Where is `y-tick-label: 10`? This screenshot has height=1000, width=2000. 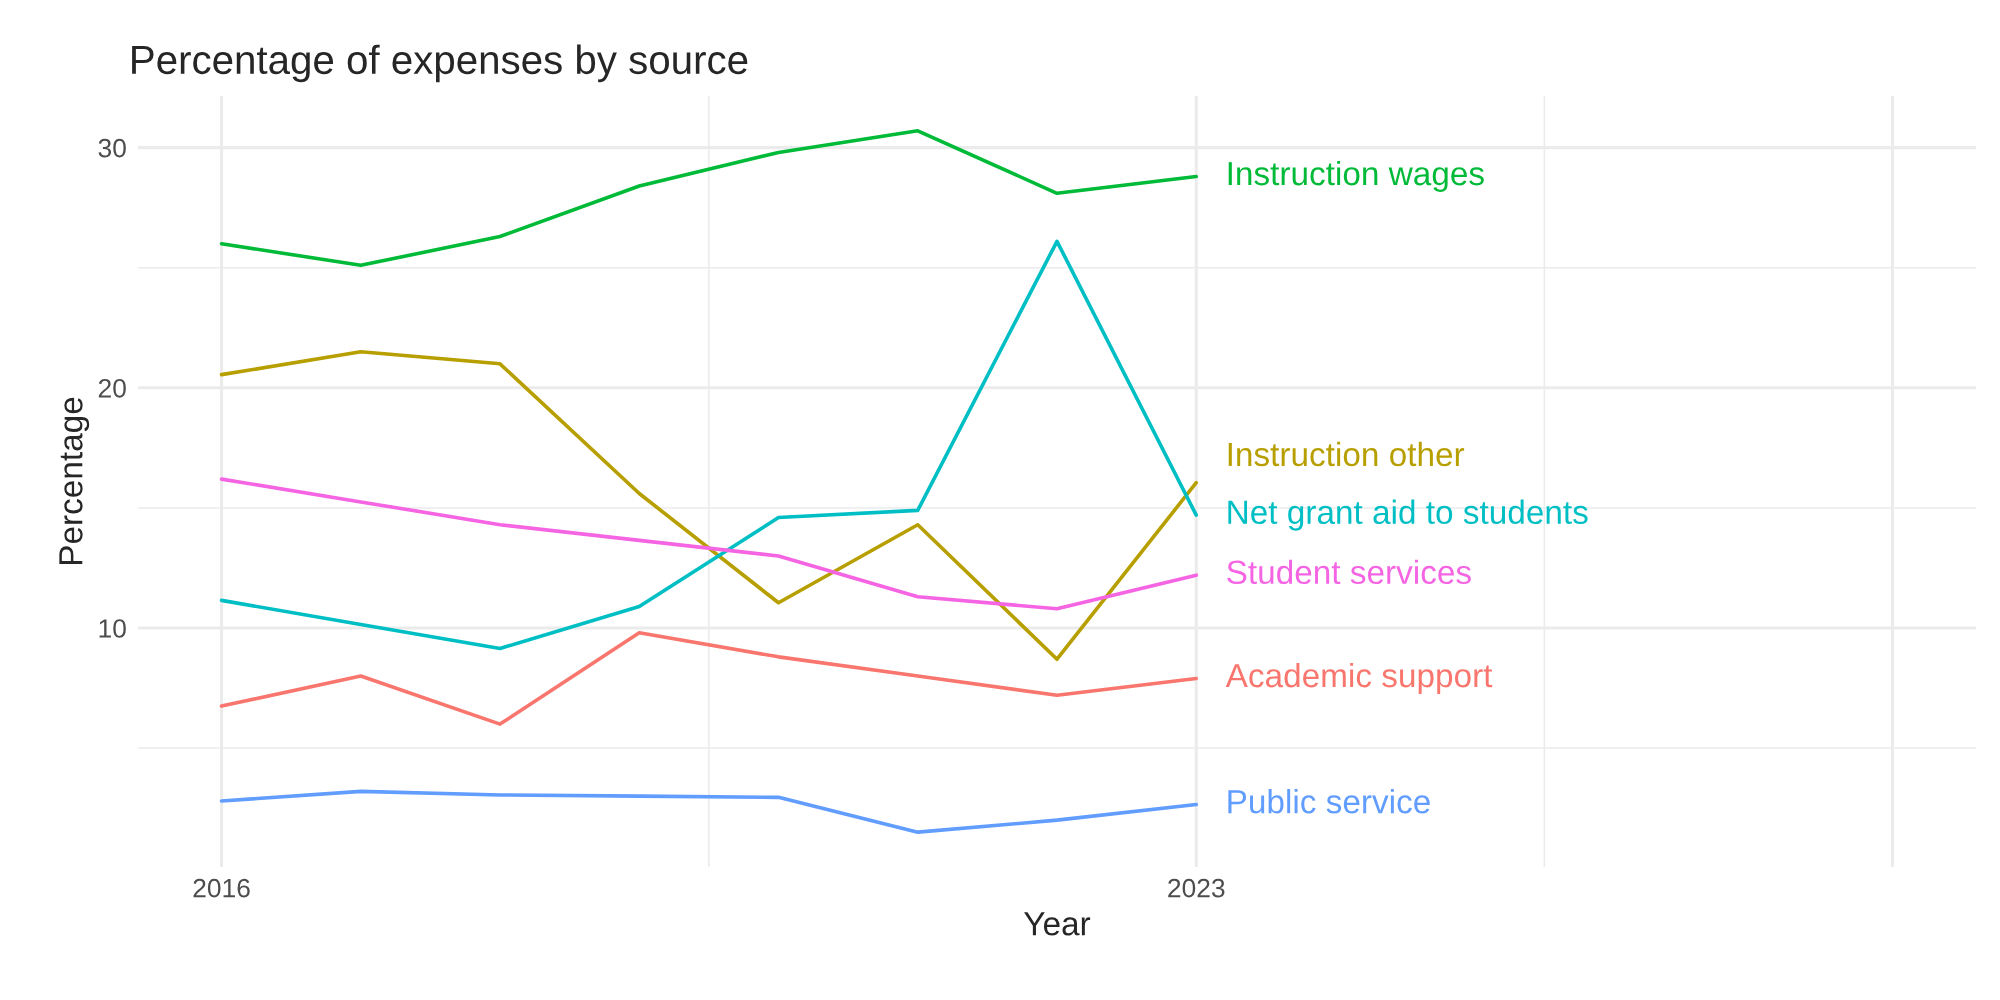
y-tick-label: 10 is located at coordinates (112, 628).